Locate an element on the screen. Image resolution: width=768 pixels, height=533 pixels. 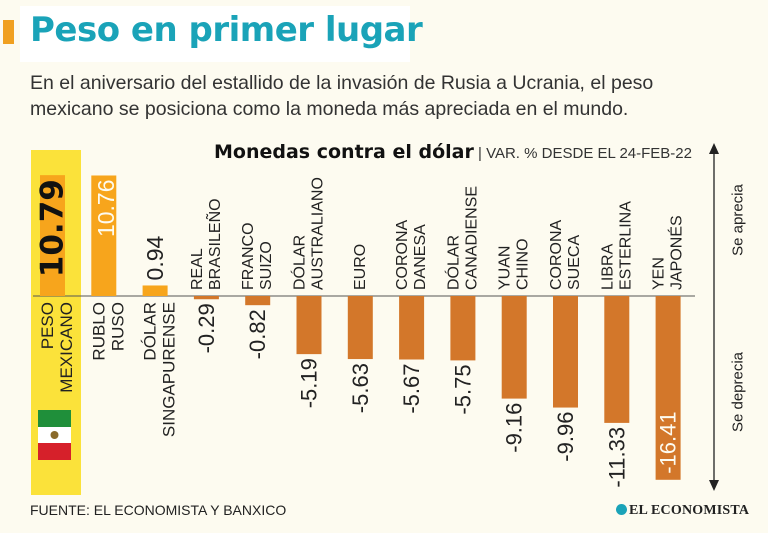
category-label-8-1: CANADIENSE is located at coordinates (471, 238).